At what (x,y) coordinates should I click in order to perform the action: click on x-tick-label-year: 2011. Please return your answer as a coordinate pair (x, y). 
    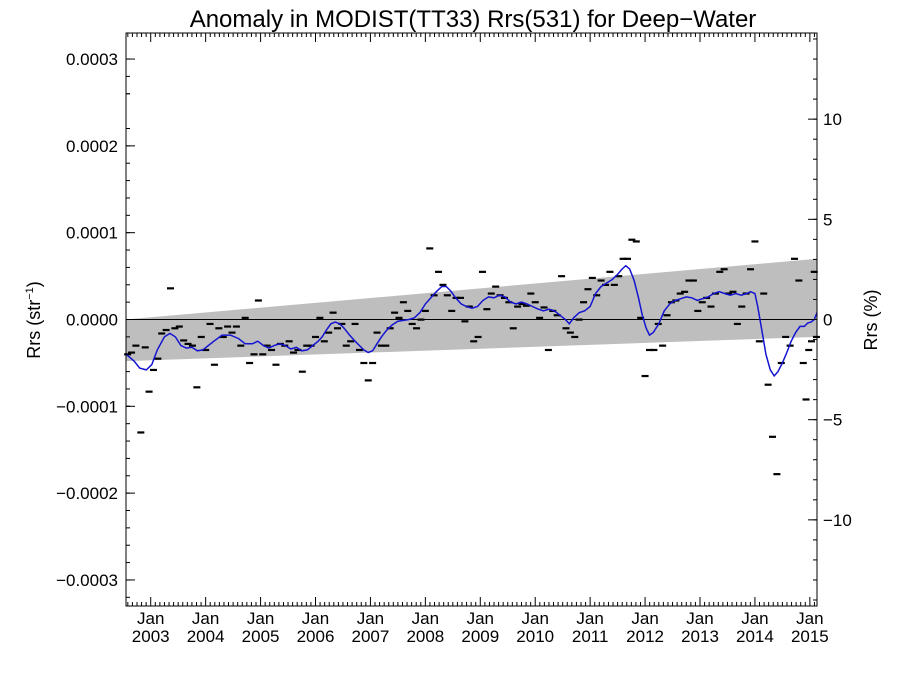
    Looking at the image, I should click on (590, 636).